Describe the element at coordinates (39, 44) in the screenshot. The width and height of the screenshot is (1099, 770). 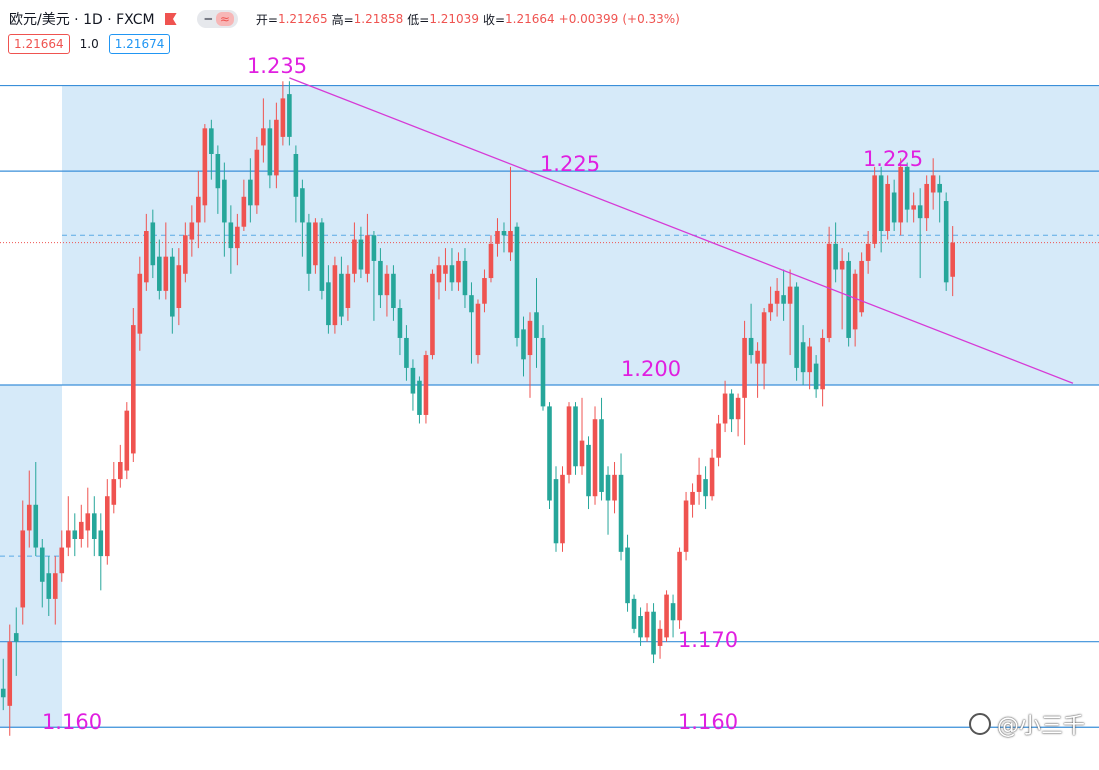
I see `price-tag: 1.21664` at that location.